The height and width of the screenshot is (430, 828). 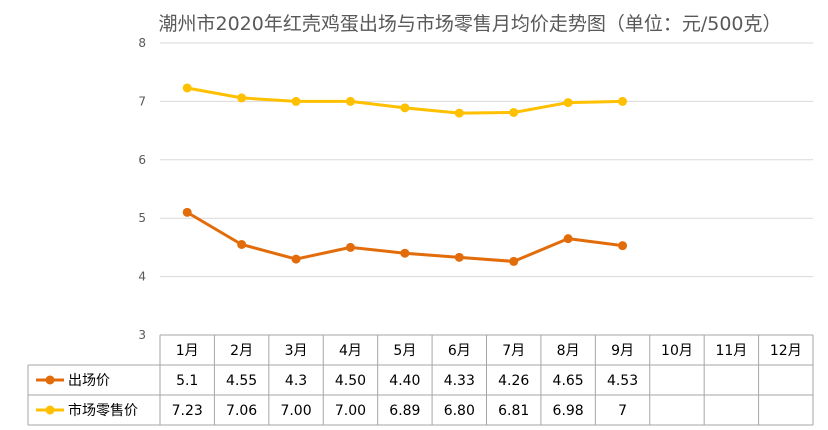 What do you see at coordinates (89, 381) in the screenshot?
I see `legend-label: 出场价` at bounding box center [89, 381].